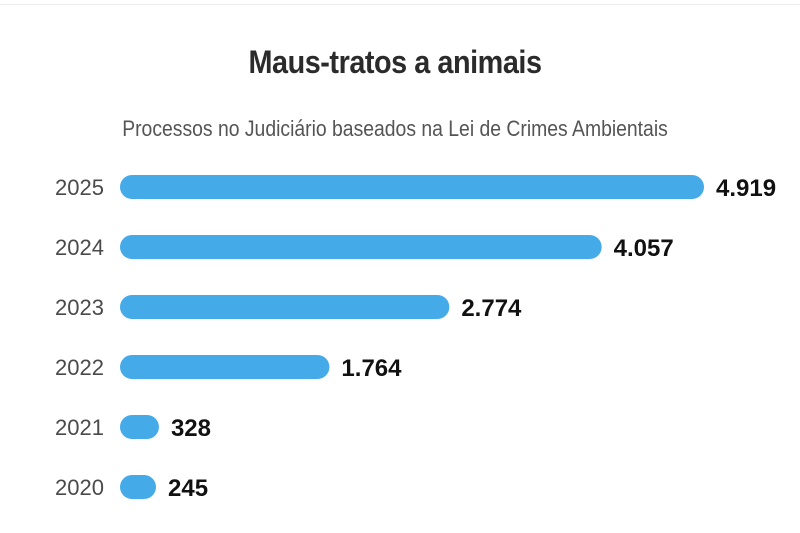  Describe the element at coordinates (79, 307) in the screenshot. I see `category-label: 2023` at that location.